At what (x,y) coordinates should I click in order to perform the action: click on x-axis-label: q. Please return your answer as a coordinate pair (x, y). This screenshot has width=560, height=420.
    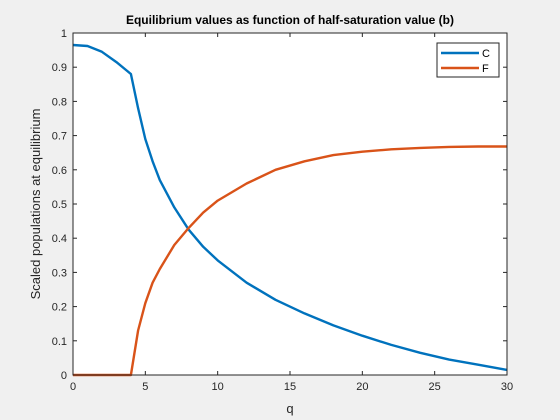
    Looking at the image, I should click on (289, 408).